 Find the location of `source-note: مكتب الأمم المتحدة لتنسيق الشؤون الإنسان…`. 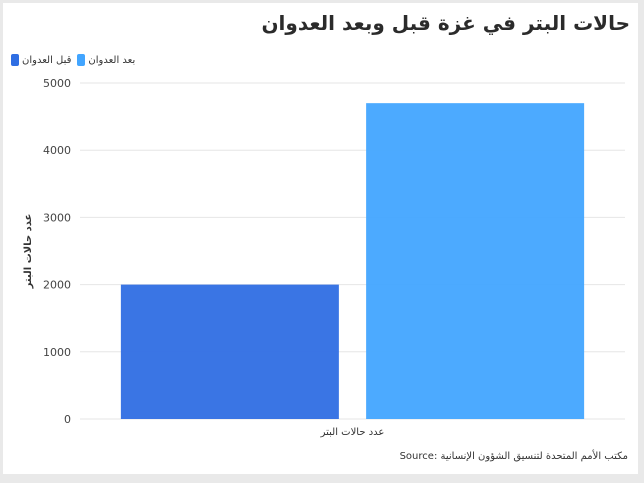

source-note: مكتب الأمم المتحدة لتنسيق الشؤون الإنسان… is located at coordinates (513, 456).